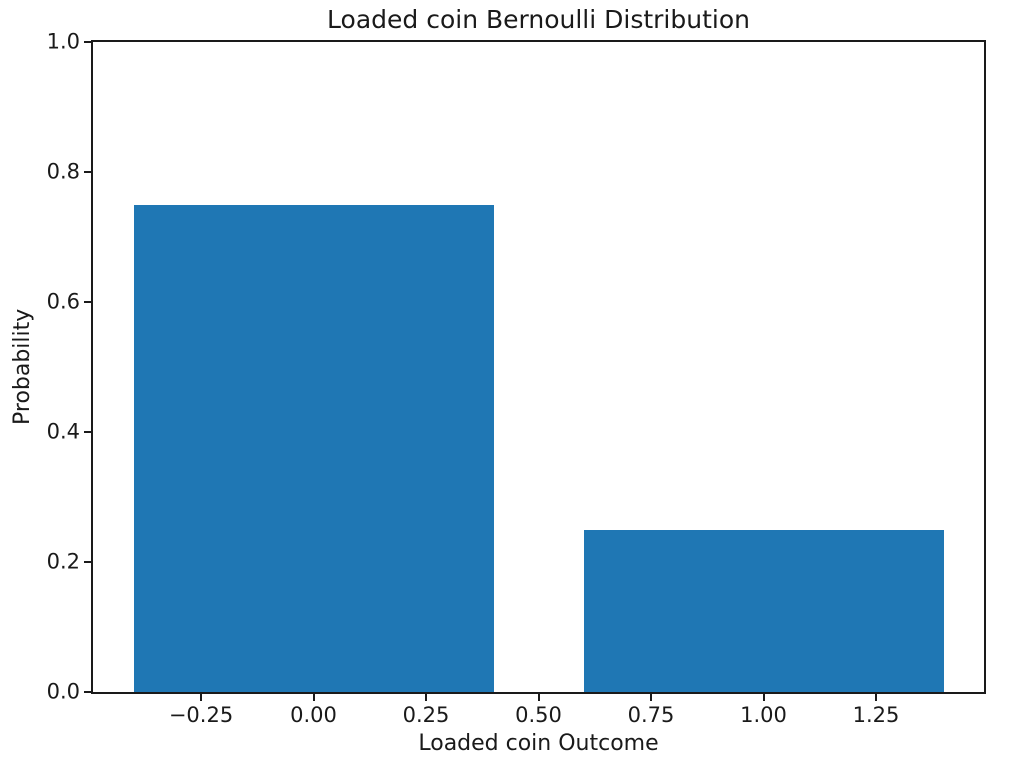 The width and height of the screenshot is (1024, 773). I want to click on x-tick-label: 0.50, so click(538, 715).